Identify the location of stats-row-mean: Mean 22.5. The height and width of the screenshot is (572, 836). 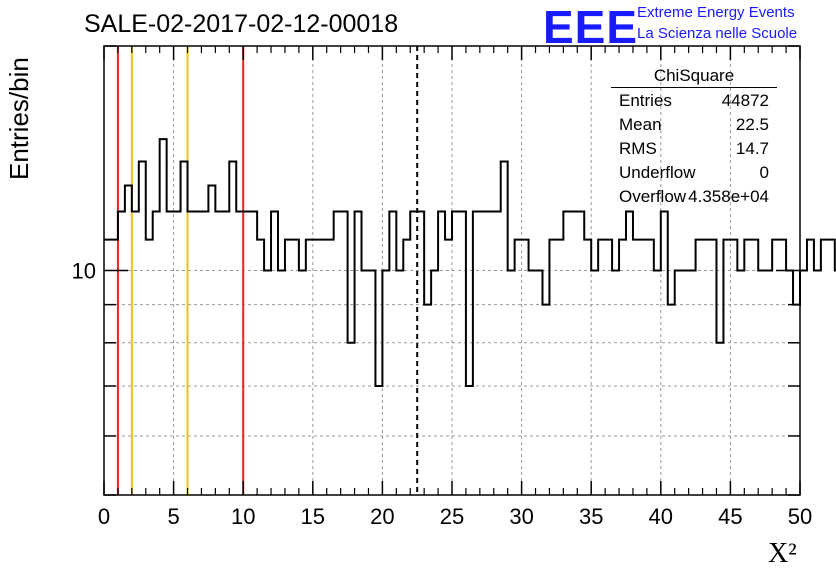
(694, 125).